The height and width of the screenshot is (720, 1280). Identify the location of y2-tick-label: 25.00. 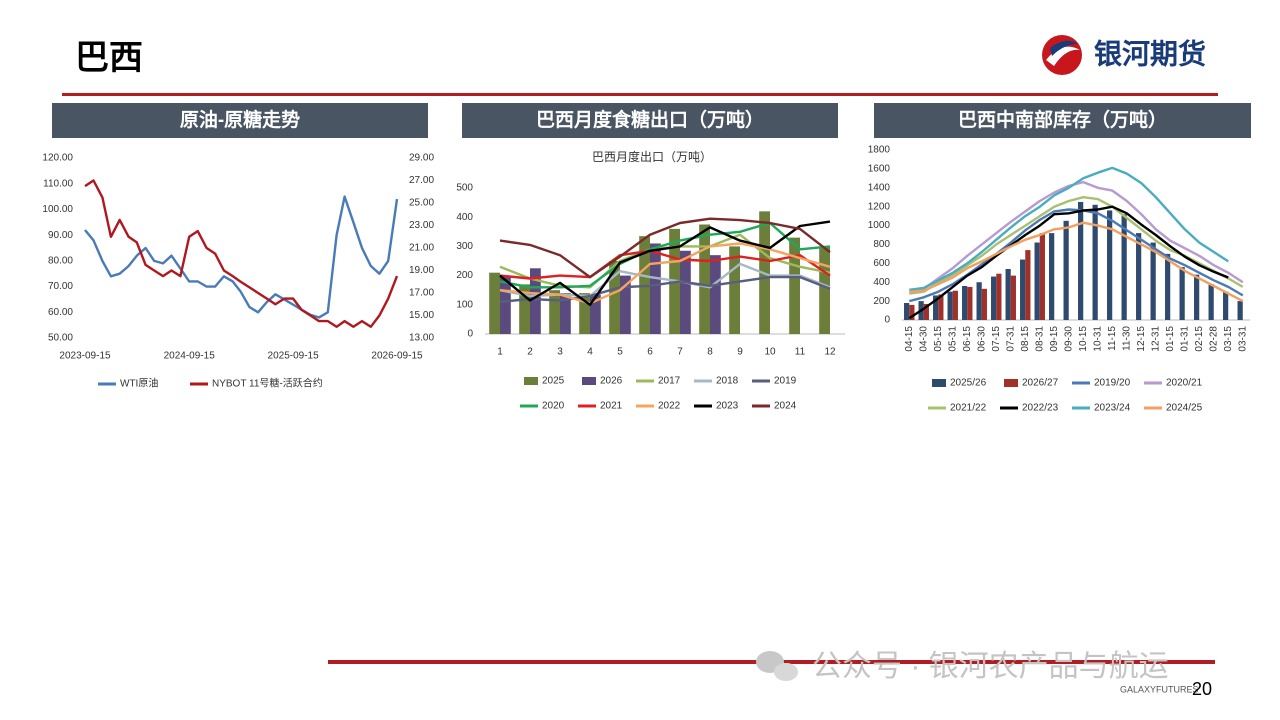
(421, 203).